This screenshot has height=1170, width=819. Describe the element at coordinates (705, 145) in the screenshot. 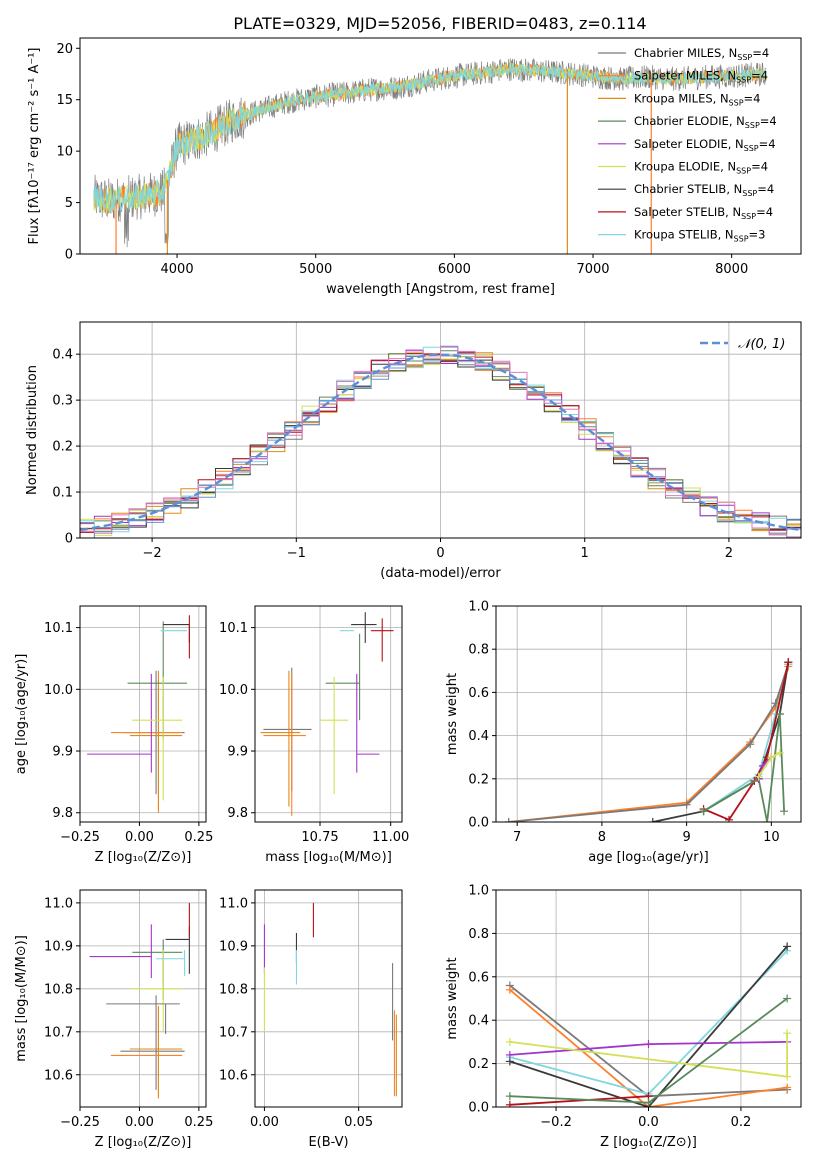

I see `legend-label: Salpeter ELODIE, NSSP=4` at that location.